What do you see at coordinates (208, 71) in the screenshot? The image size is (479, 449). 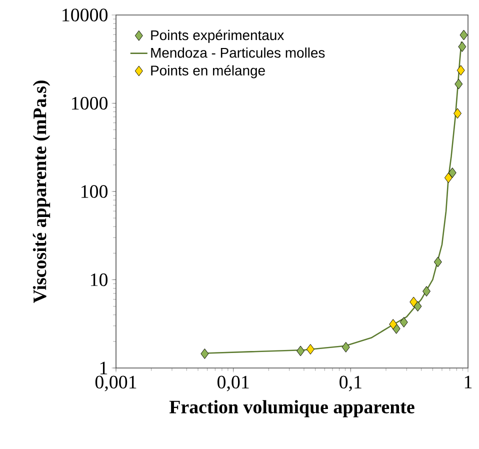 I see `legend-label: Points en mélange` at bounding box center [208, 71].